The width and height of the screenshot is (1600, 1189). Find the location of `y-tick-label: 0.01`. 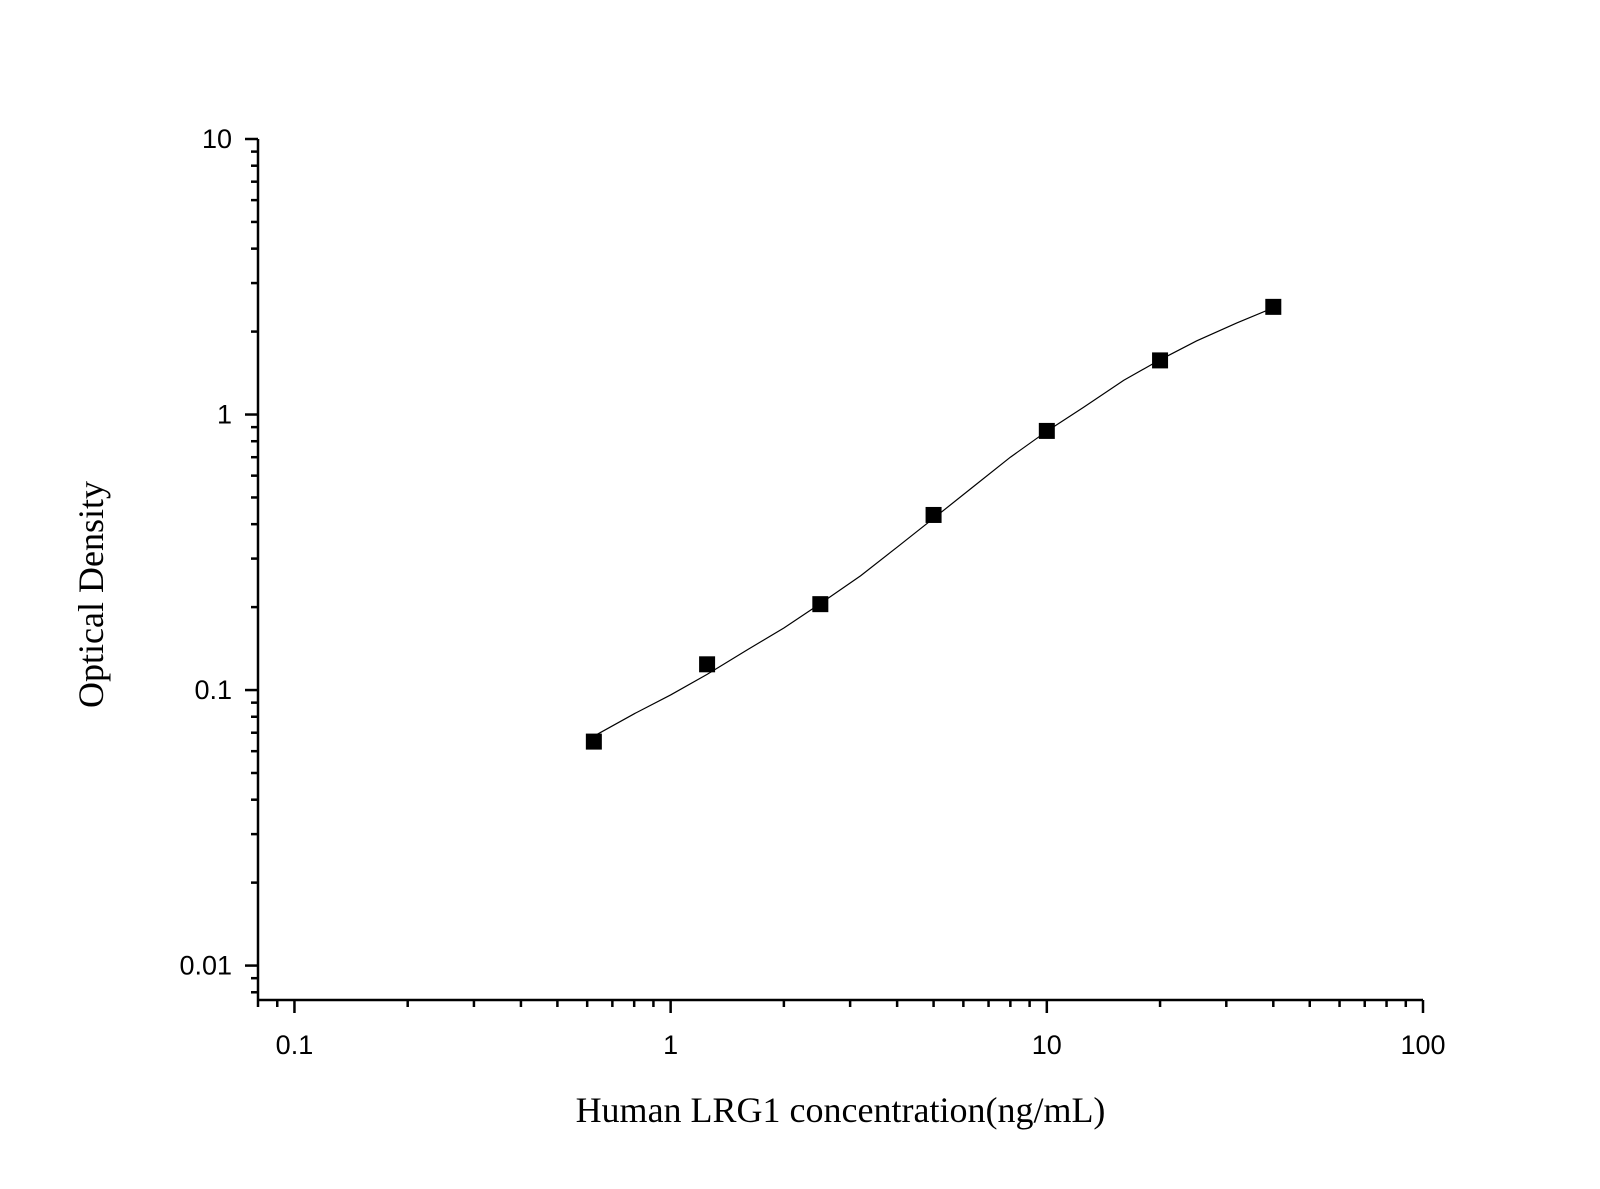

y-tick-label: 0.01 is located at coordinates (205, 966).